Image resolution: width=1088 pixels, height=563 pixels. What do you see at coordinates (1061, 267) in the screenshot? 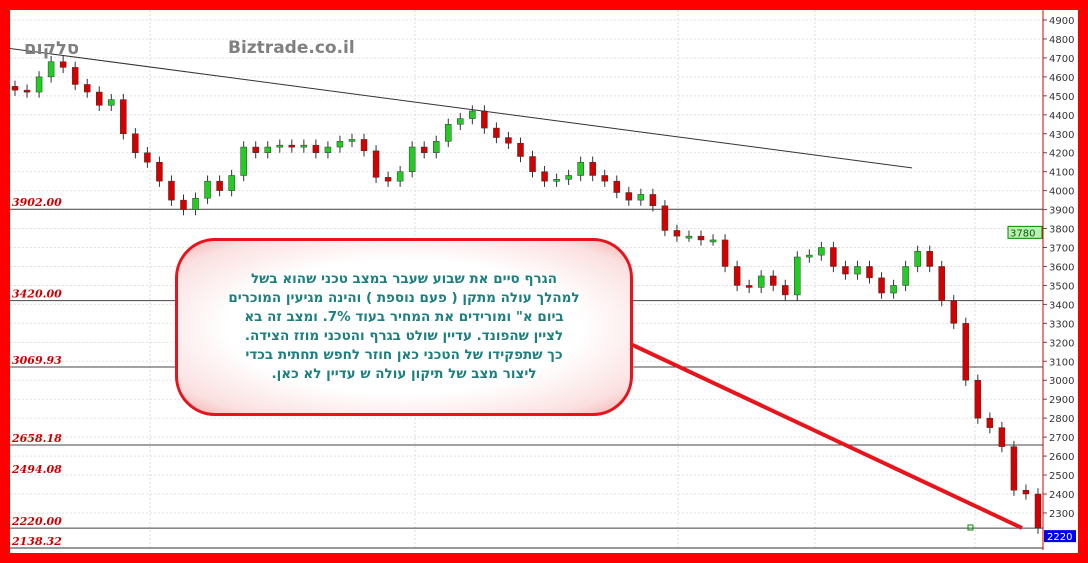
I see `y-tick-label: 3600` at bounding box center [1061, 267].